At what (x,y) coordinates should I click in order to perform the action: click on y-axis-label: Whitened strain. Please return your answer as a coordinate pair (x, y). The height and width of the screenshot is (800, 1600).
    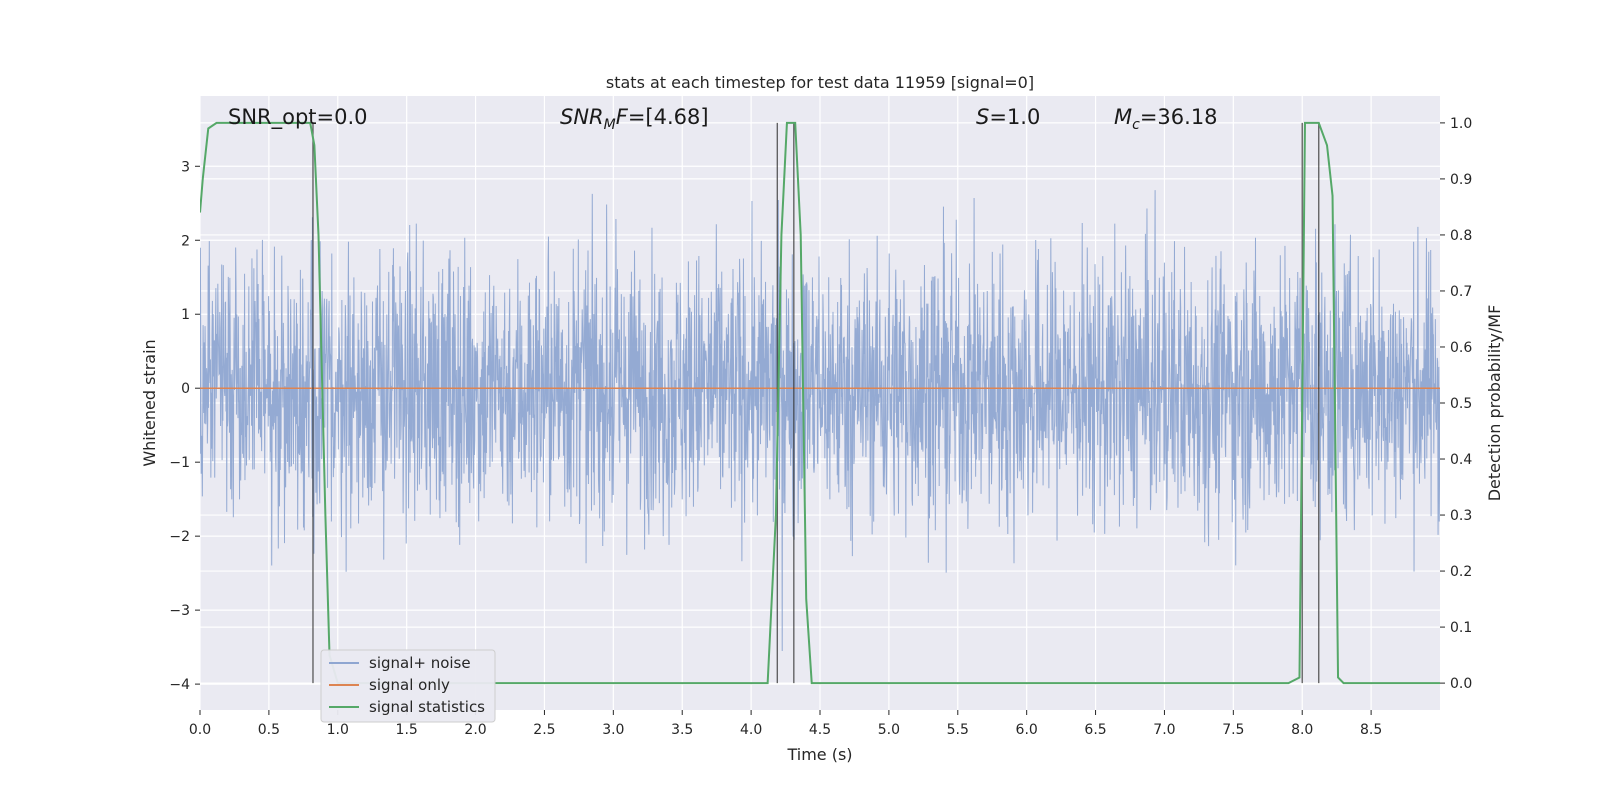
    Looking at the image, I should click on (149, 402).